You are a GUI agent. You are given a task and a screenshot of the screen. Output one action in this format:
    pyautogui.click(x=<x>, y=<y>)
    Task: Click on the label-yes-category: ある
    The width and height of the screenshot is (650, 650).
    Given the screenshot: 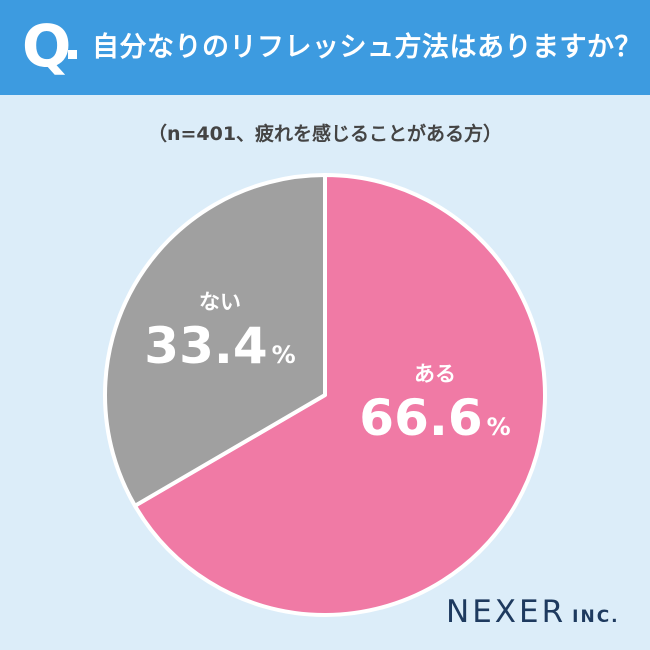 What is the action you would take?
    pyautogui.click(x=435, y=374)
    